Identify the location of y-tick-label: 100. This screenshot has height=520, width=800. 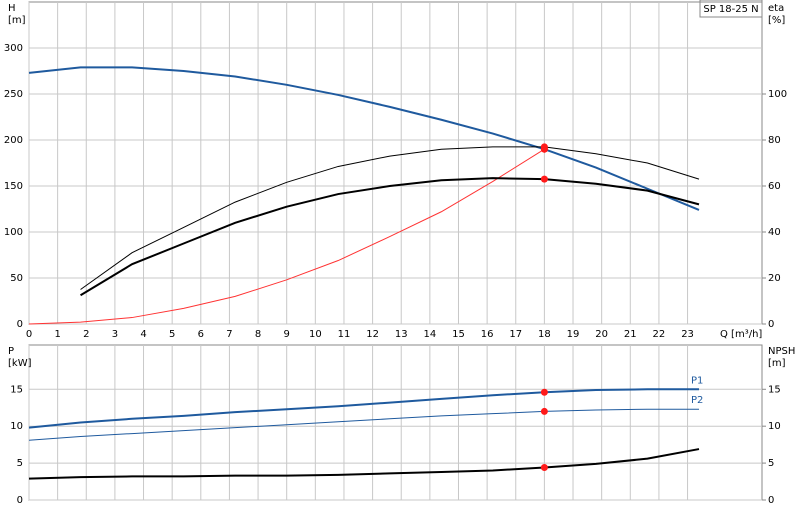
(13, 232).